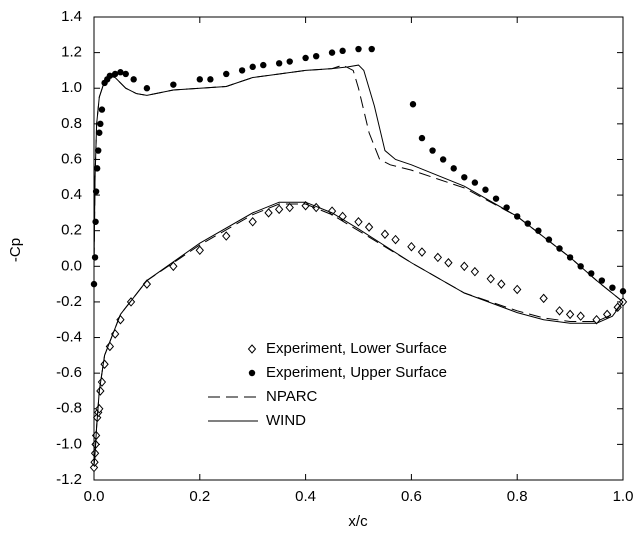 The width and height of the screenshot is (643, 538). I want to click on legend-label: Experiment, Lower Surface, so click(356, 348).